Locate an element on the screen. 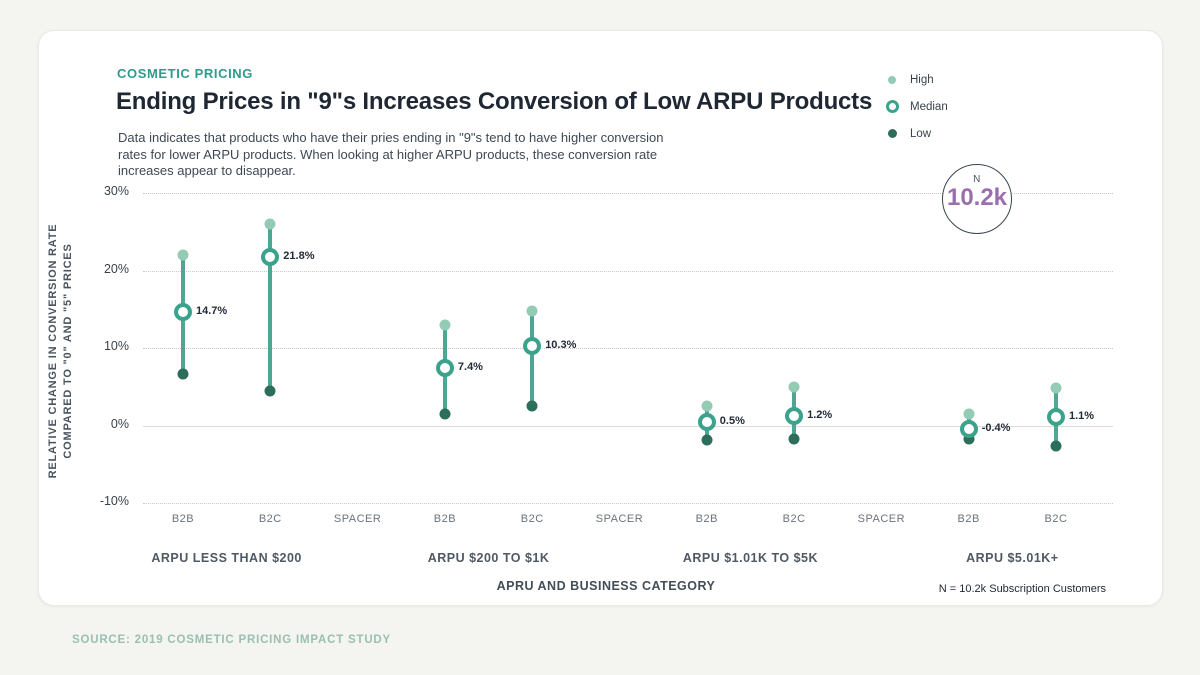 Image resolution: width=1200 pixels, height=675 pixels. sample-size-footnote: N = 10.2k Subscription Customers is located at coordinates (1022, 589).